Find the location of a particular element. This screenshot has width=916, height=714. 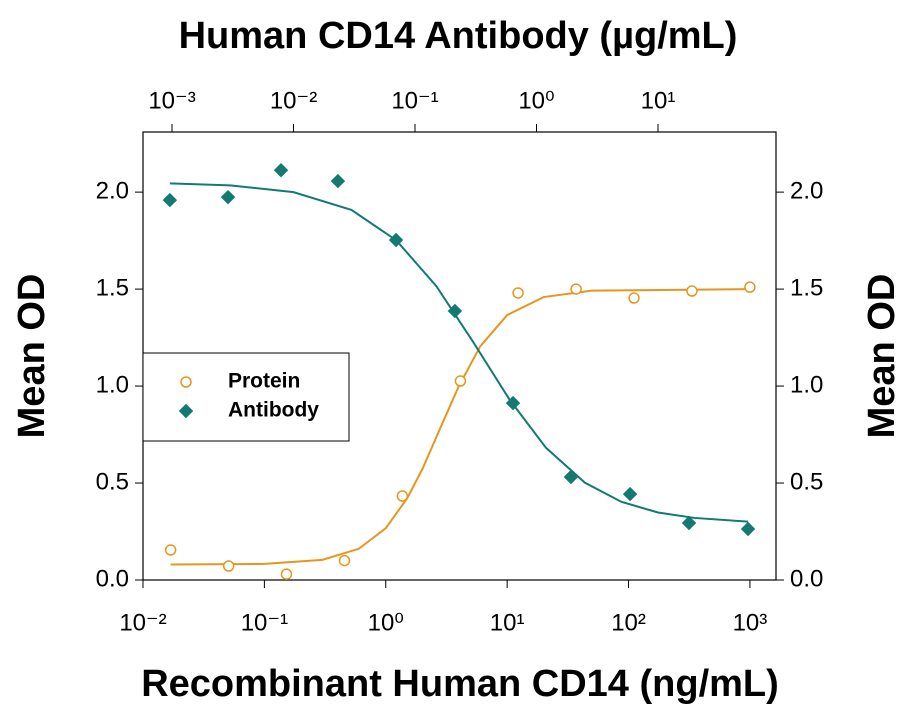

x2-tick-label: 10⁻³ is located at coordinates (171, 100).